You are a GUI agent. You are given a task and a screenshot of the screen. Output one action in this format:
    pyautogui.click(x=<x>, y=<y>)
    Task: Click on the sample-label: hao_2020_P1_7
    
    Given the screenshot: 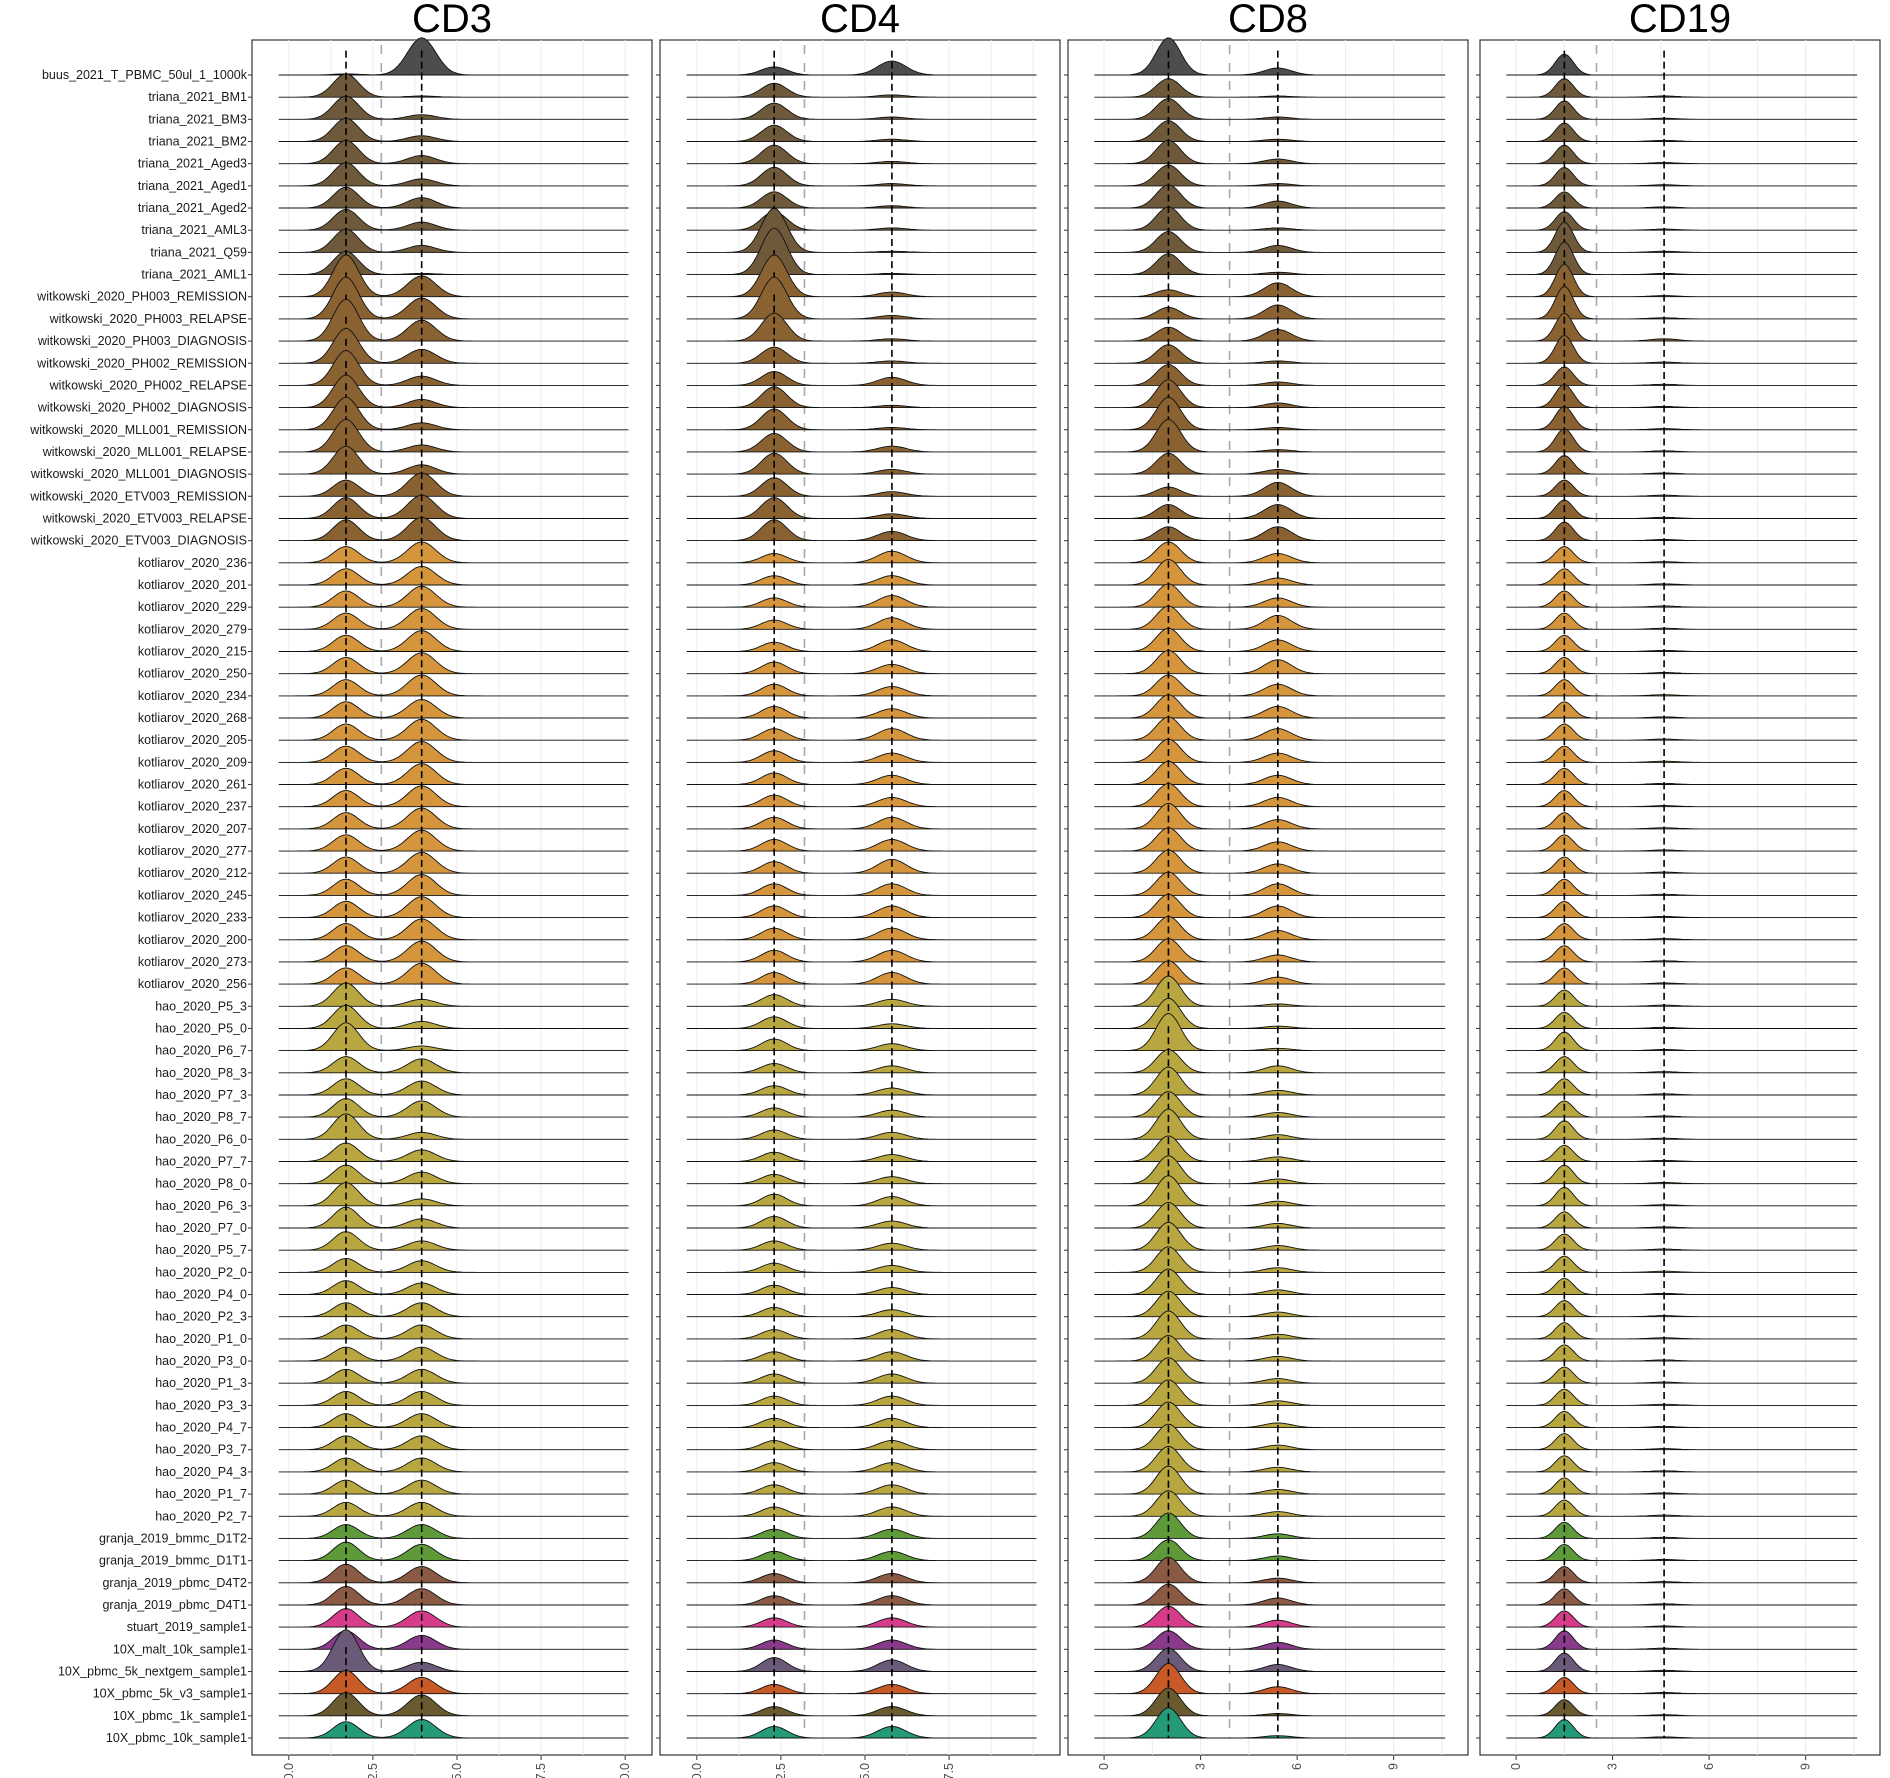 What is the action you would take?
    pyautogui.click(x=201, y=1494)
    